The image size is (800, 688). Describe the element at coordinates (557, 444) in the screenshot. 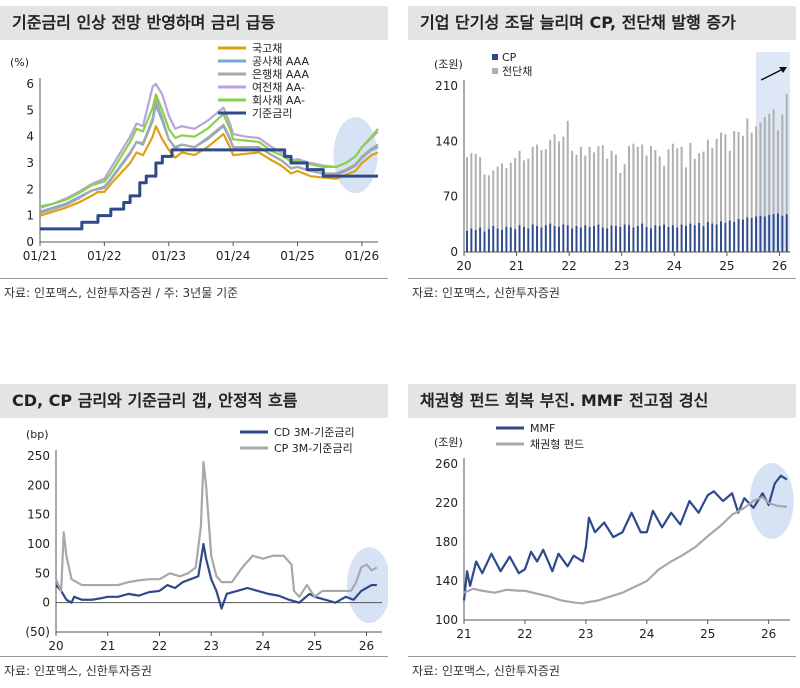

I see `legend-label: 채권형 펀드` at that location.